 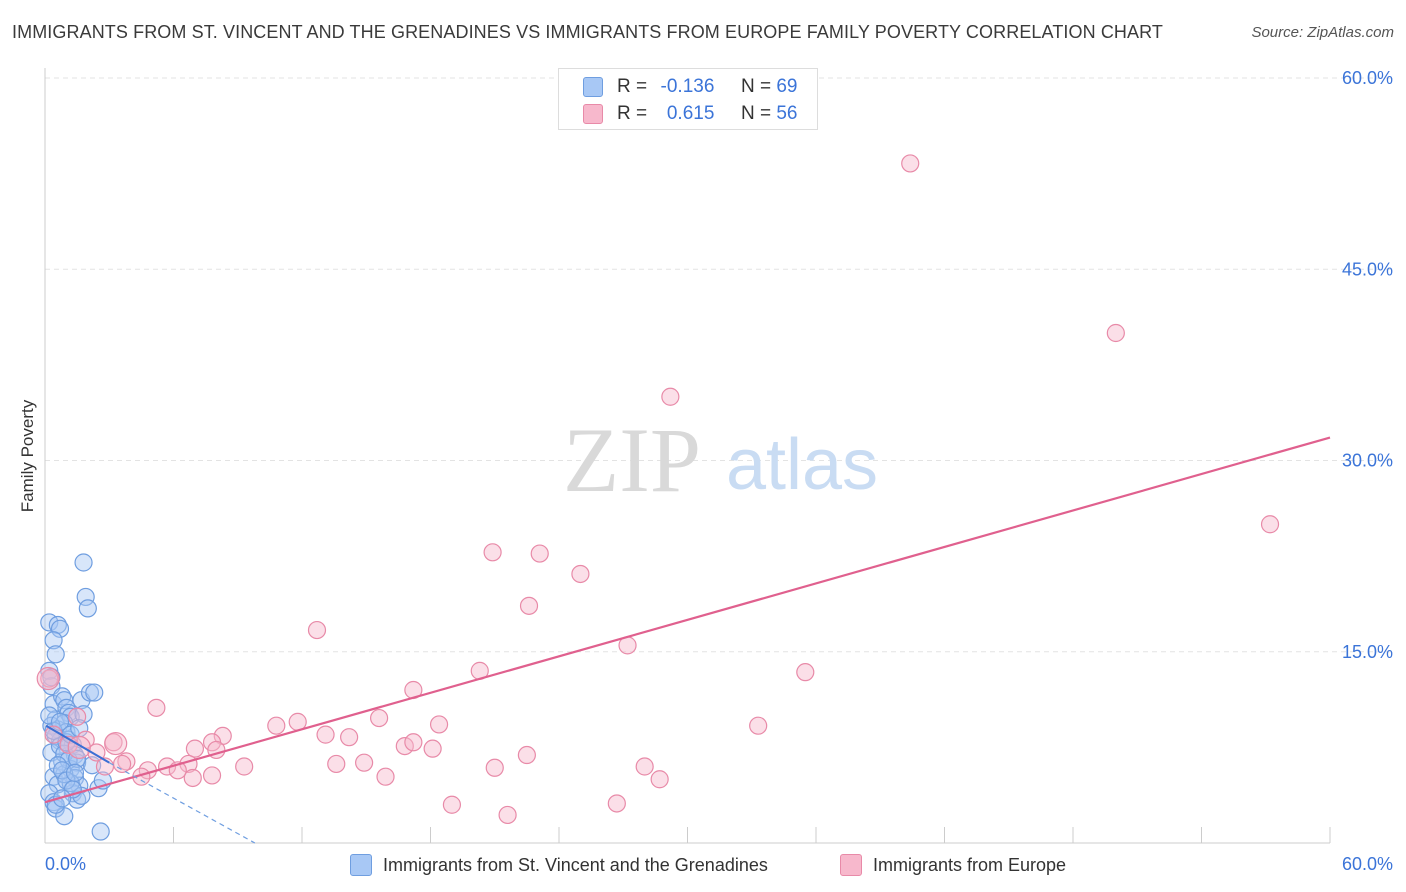 What do you see at coordinates (182, 803) in the screenshot?
I see `trend-line-st-vincent-extension` at bounding box center [182, 803].